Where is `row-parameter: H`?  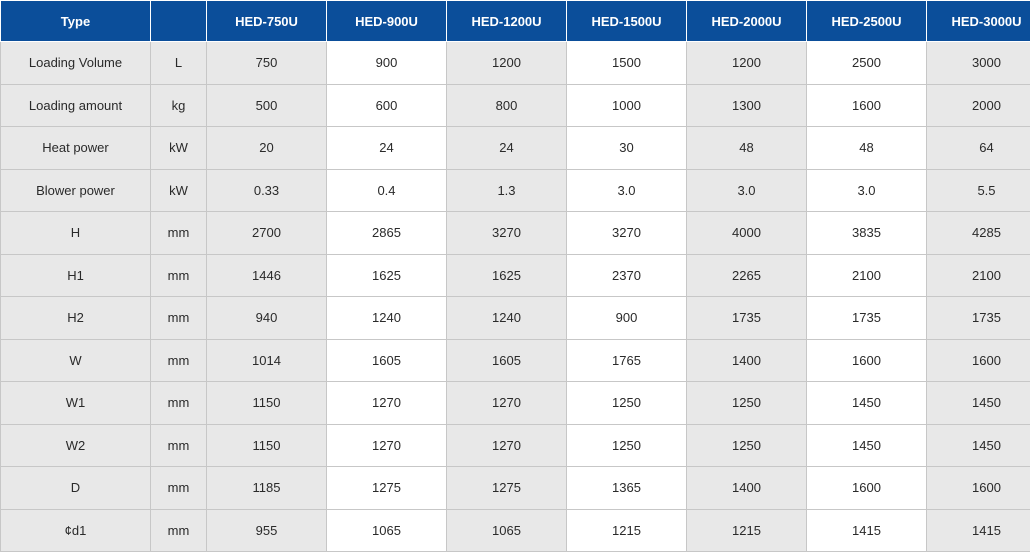 row-parameter: H is located at coordinates (75, 233).